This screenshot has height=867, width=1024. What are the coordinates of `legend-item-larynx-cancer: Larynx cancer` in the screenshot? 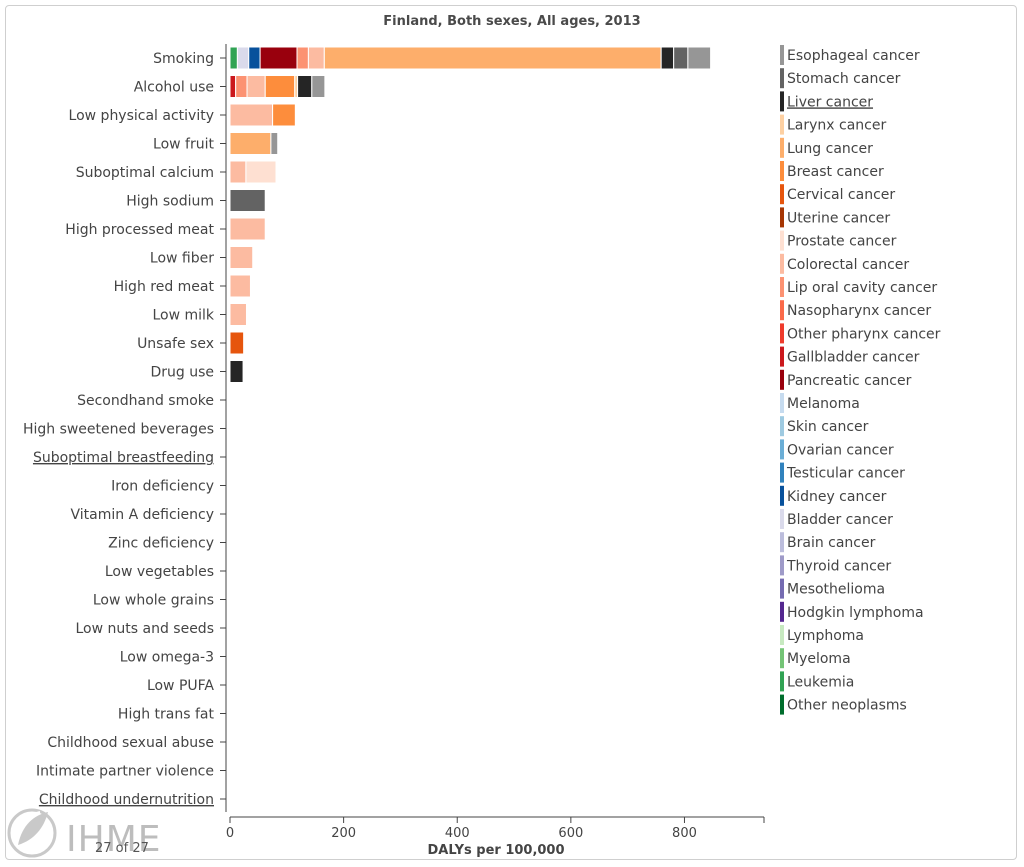 It's located at (833, 124).